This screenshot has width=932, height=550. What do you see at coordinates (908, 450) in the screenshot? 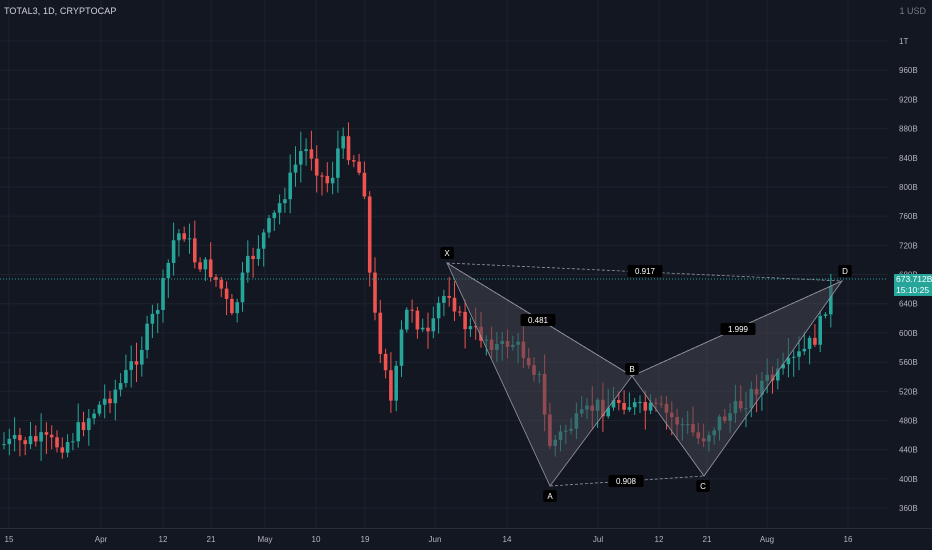
I see `price-axis-label: 440B` at bounding box center [908, 450].